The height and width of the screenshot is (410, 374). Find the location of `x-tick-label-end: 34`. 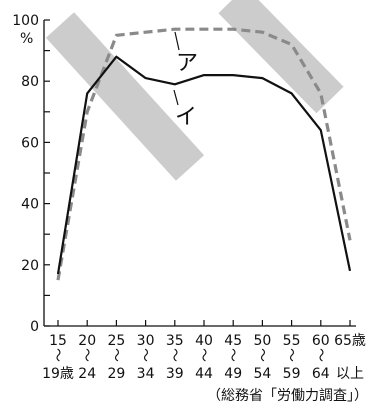

x-tick-label-end: 34 is located at coordinates (146, 374).